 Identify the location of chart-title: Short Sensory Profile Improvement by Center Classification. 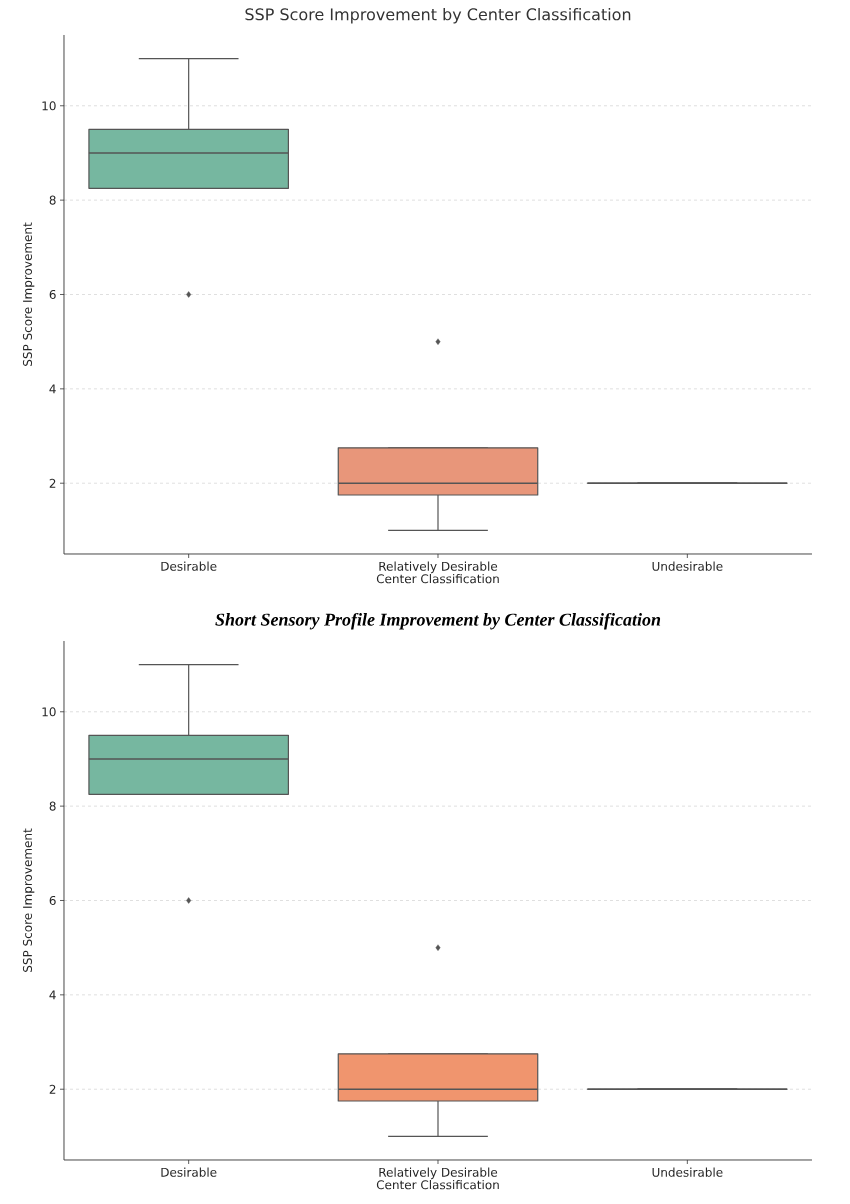
(438, 621).